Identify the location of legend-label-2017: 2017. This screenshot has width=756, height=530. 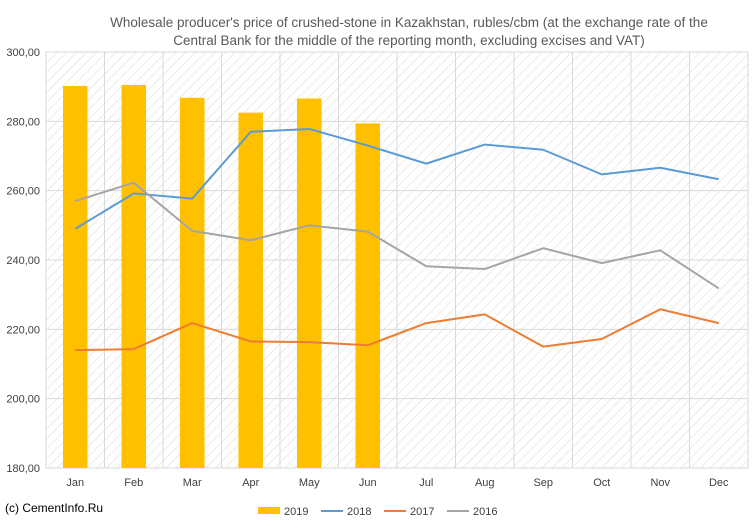
(422, 512).